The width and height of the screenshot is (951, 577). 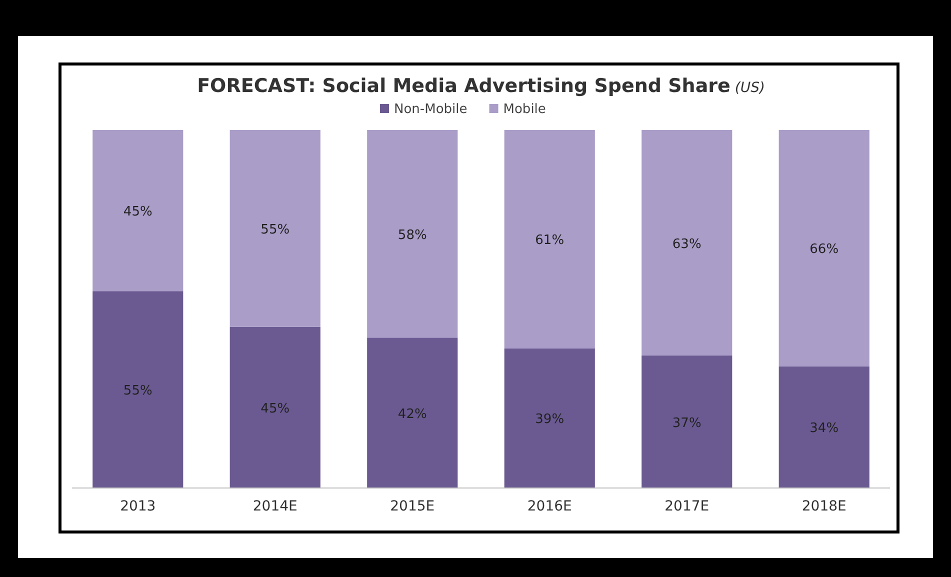 What do you see at coordinates (431, 109) in the screenshot?
I see `legend-label: Non-Mobile` at bounding box center [431, 109].